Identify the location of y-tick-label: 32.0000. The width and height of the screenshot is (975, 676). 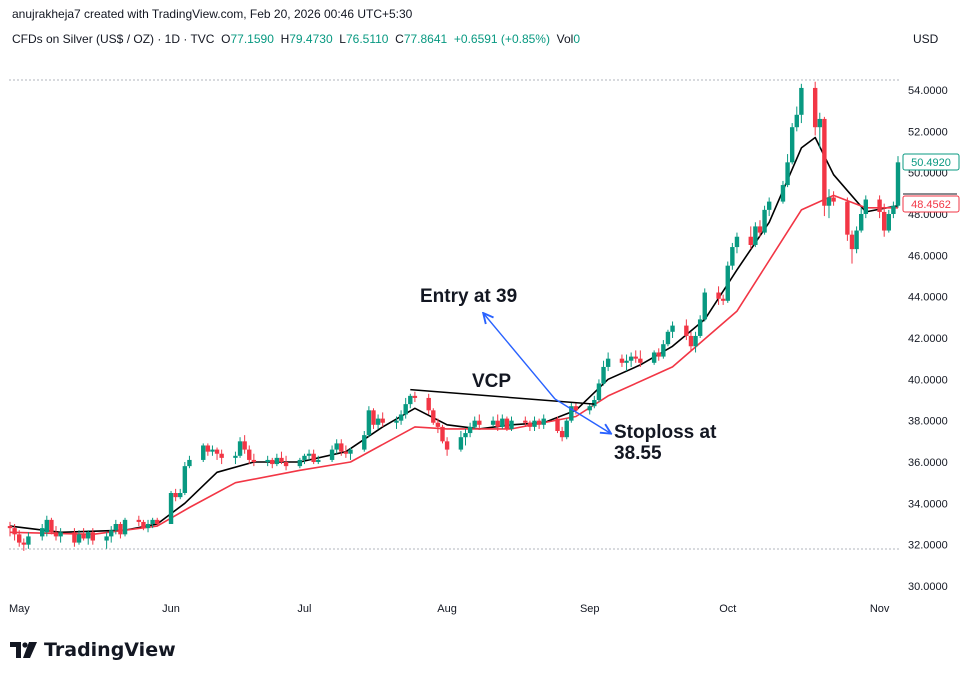
(928, 546).